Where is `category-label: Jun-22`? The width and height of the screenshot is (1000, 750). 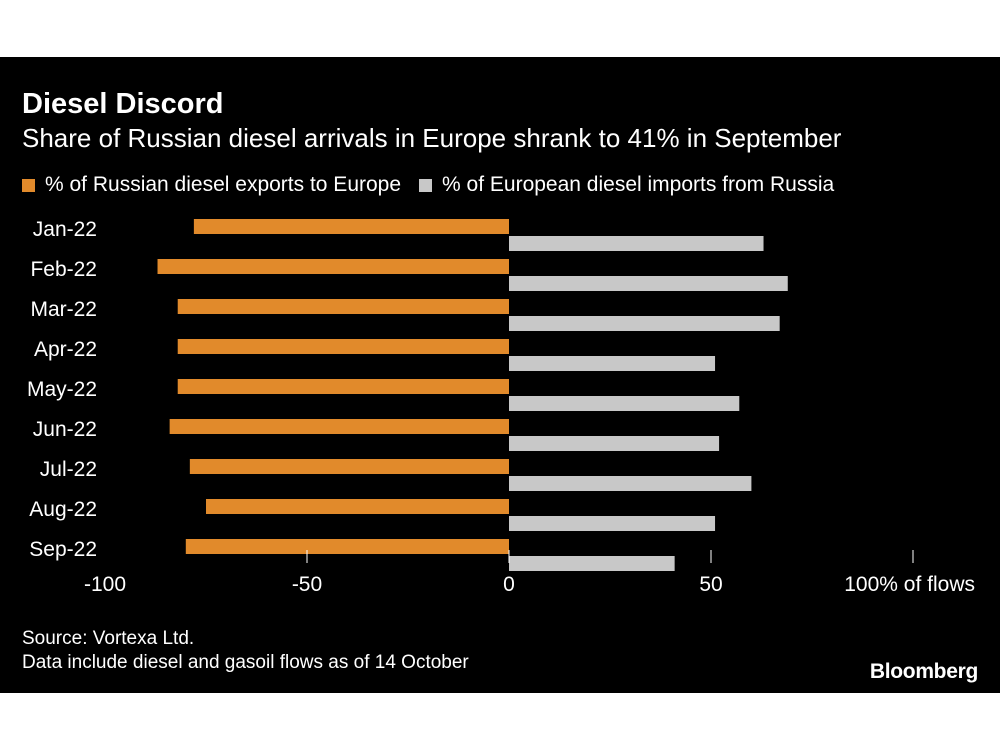 category-label: Jun-22 is located at coordinates (65, 429).